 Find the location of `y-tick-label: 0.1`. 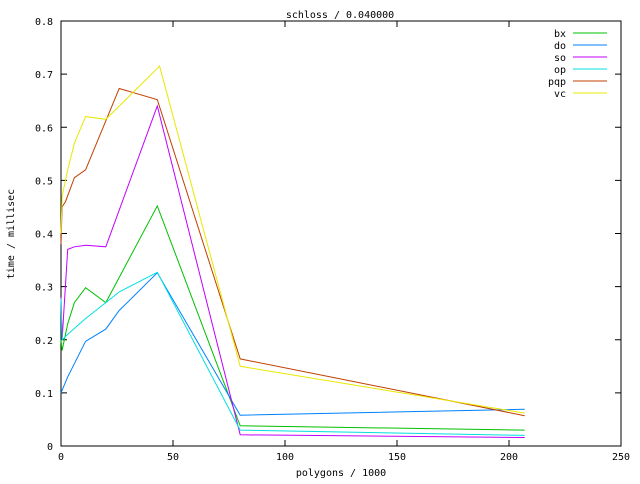

y-tick-label: 0.1 is located at coordinates (44, 394).